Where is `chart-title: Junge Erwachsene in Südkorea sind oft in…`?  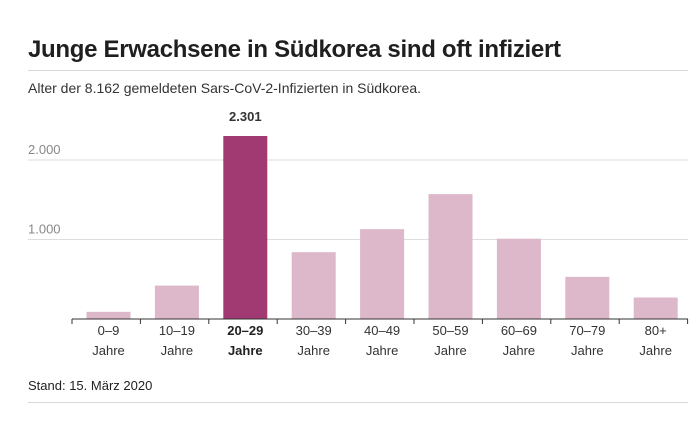 chart-title: Junge Erwachsene in Südkorea sind oft in… is located at coordinates (294, 49).